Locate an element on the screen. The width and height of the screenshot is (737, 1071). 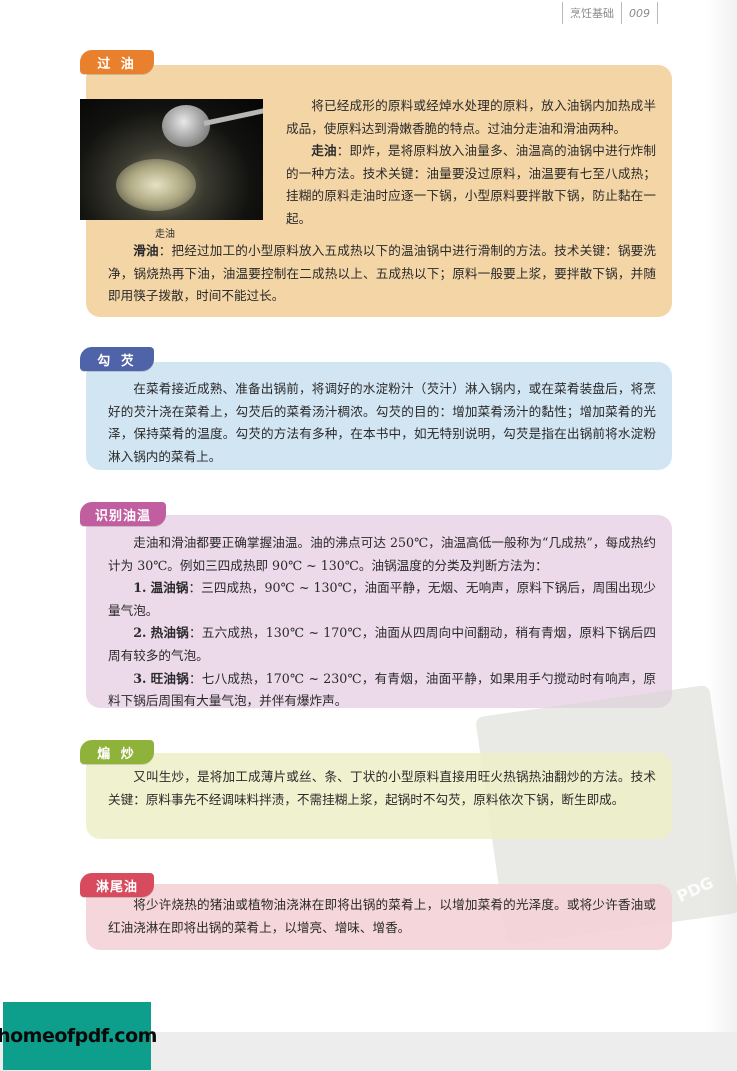
site-logo: homeofpdf.com is located at coordinates (78, 1036).